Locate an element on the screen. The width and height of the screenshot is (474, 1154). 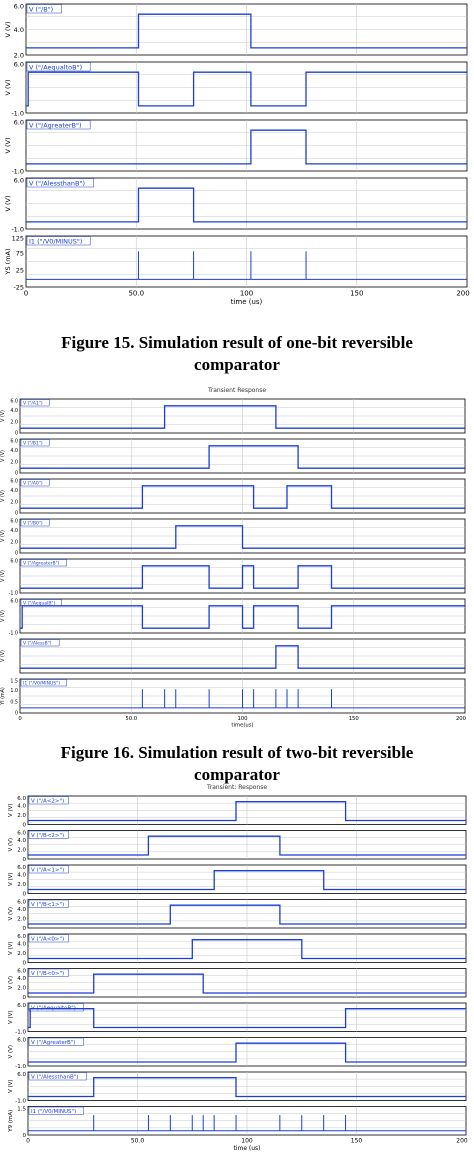
legend-label: V ("/AlessB") is located at coordinates (37, 644).